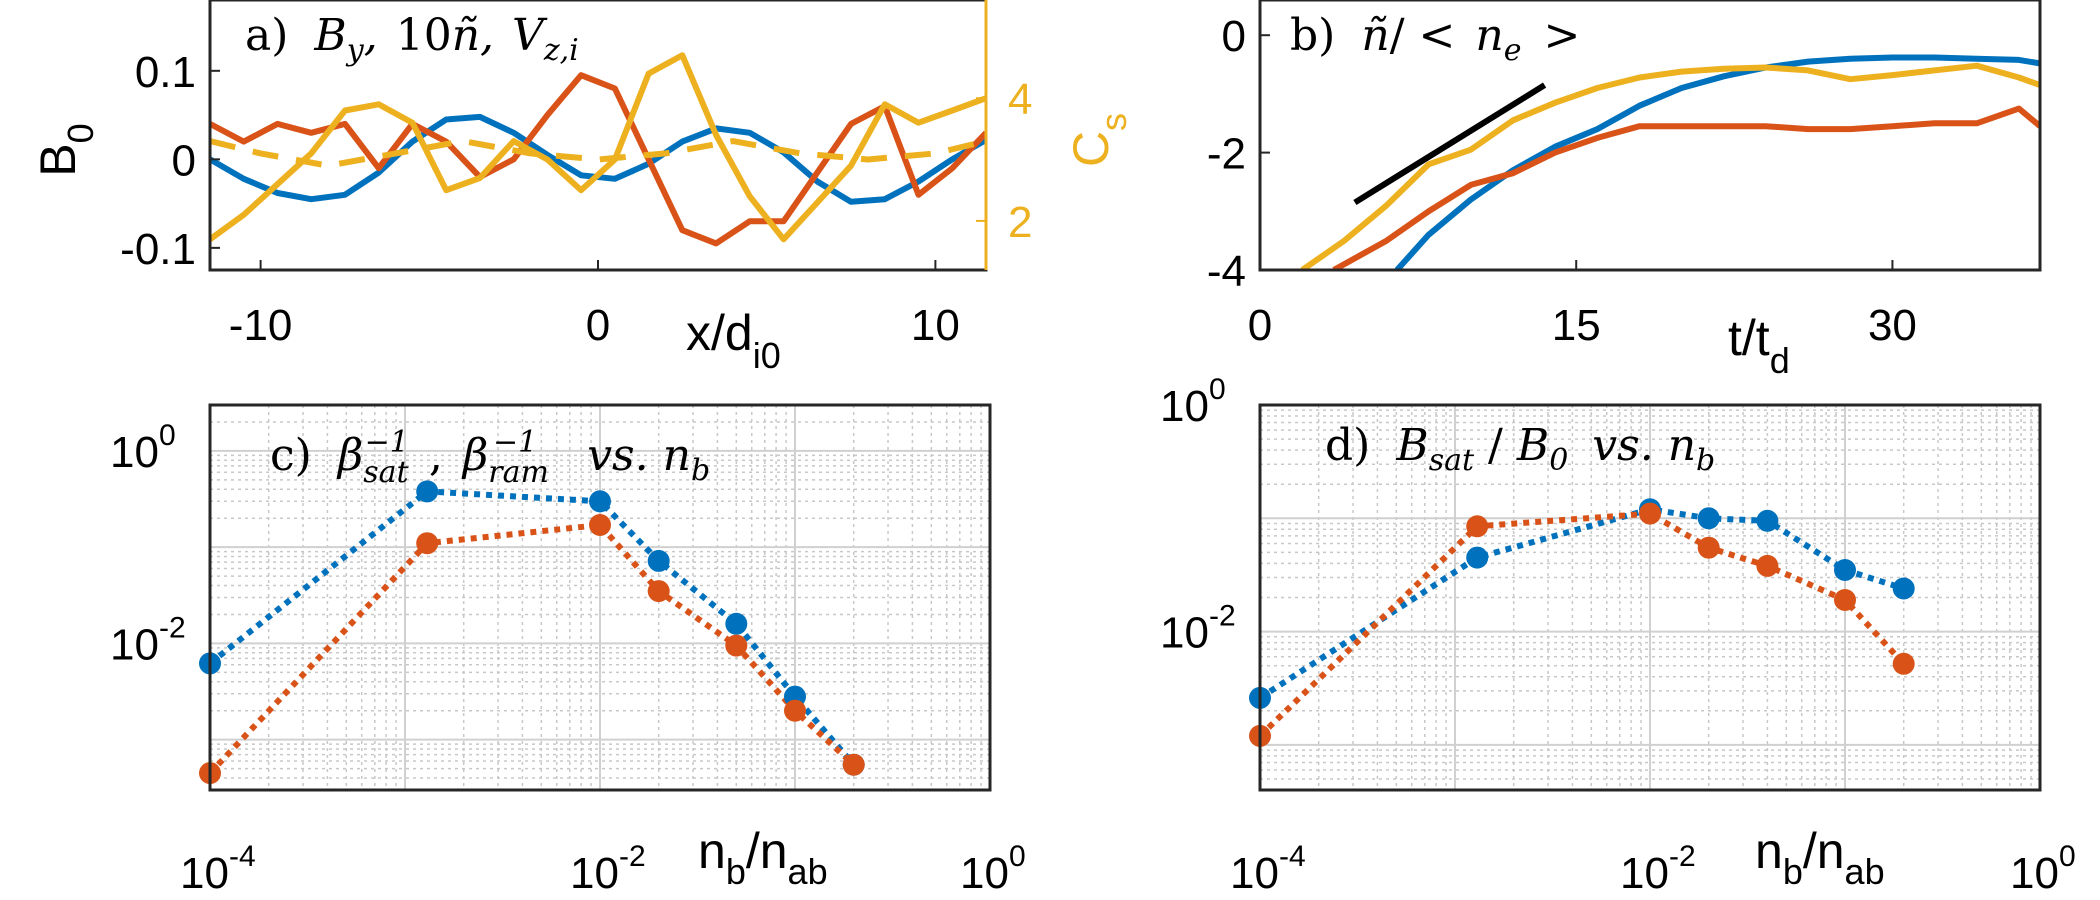 This screenshot has width=2100, height=900. What do you see at coordinates (763, 857) in the screenshot?
I see `panel-c-xlabel: nb/nab` at bounding box center [763, 857].